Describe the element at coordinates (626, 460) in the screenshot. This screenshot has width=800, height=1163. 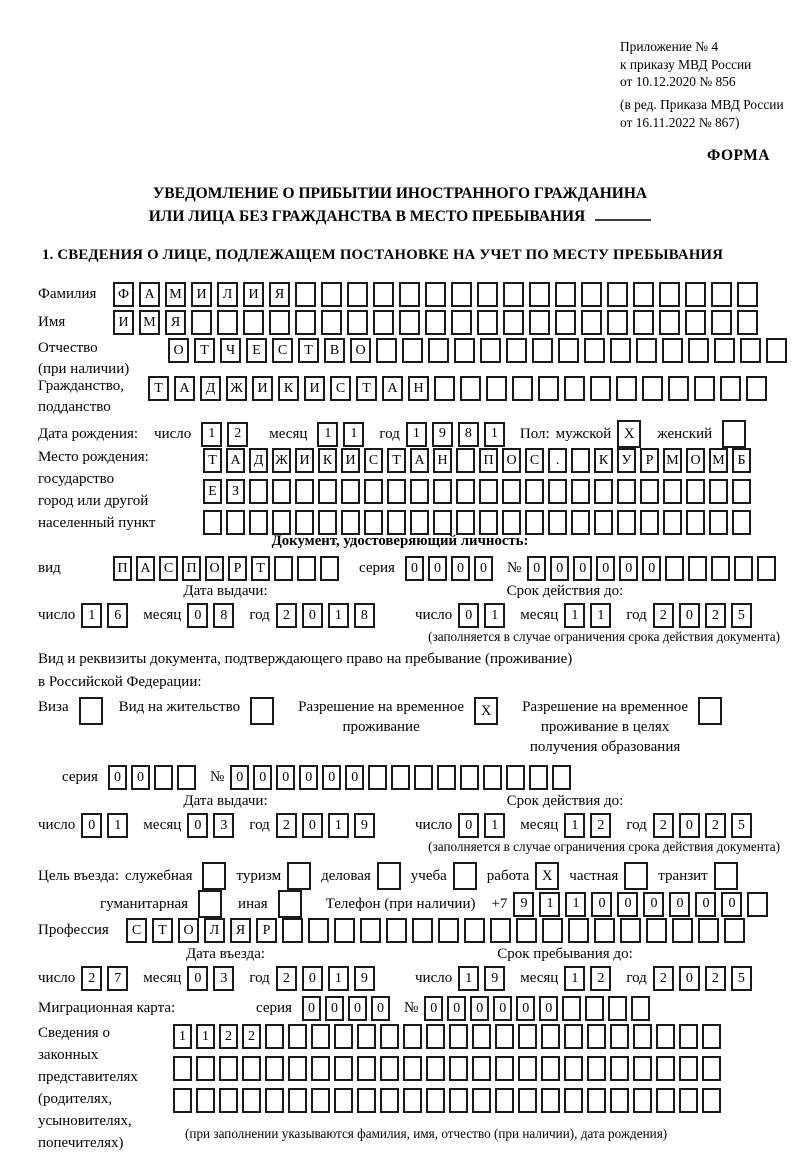
I see `char-box: У` at that location.